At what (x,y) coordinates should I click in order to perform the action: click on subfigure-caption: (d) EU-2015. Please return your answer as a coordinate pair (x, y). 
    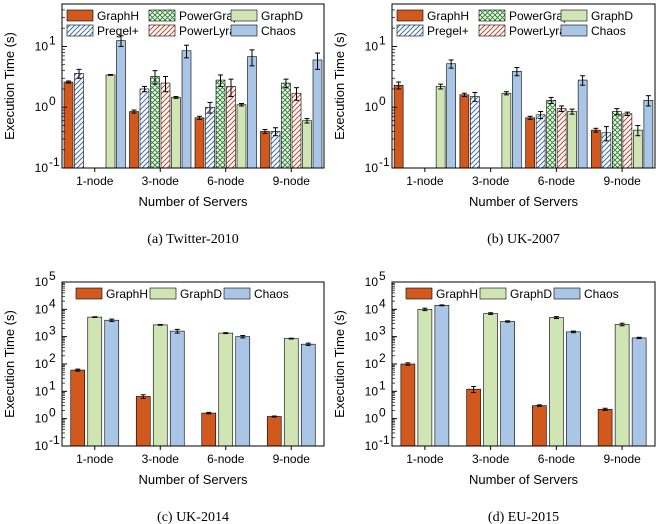
    Looking at the image, I should click on (523, 517).